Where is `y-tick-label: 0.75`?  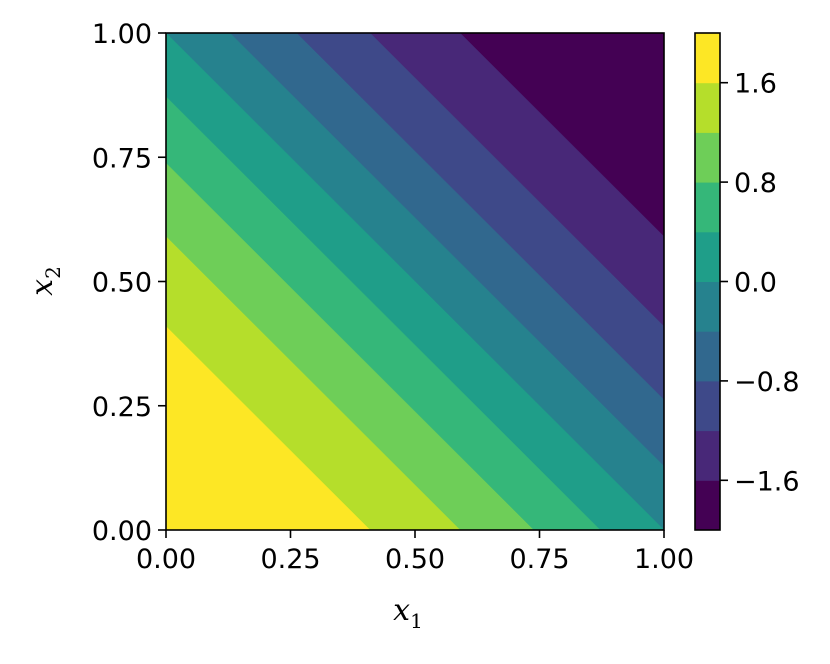 y-tick-label: 0.75 is located at coordinates (122, 158).